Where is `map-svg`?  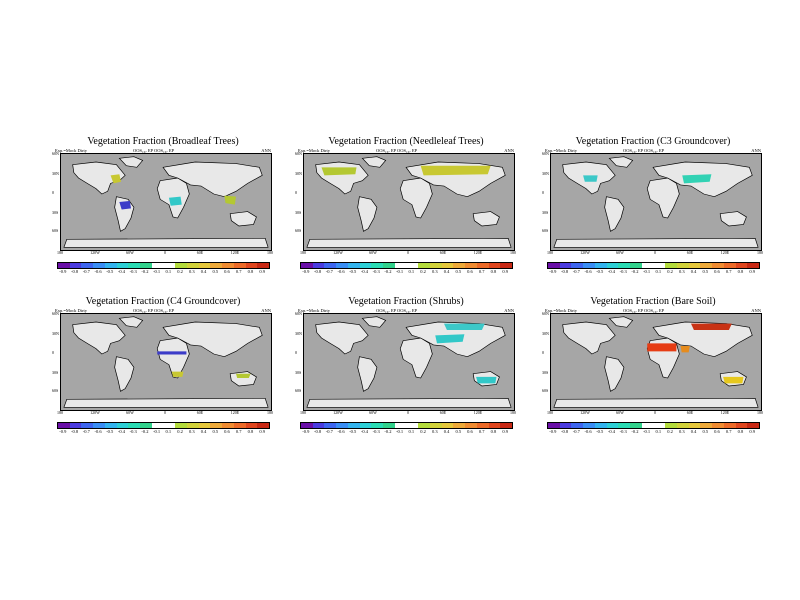 map-svg is located at coordinates (656, 362).